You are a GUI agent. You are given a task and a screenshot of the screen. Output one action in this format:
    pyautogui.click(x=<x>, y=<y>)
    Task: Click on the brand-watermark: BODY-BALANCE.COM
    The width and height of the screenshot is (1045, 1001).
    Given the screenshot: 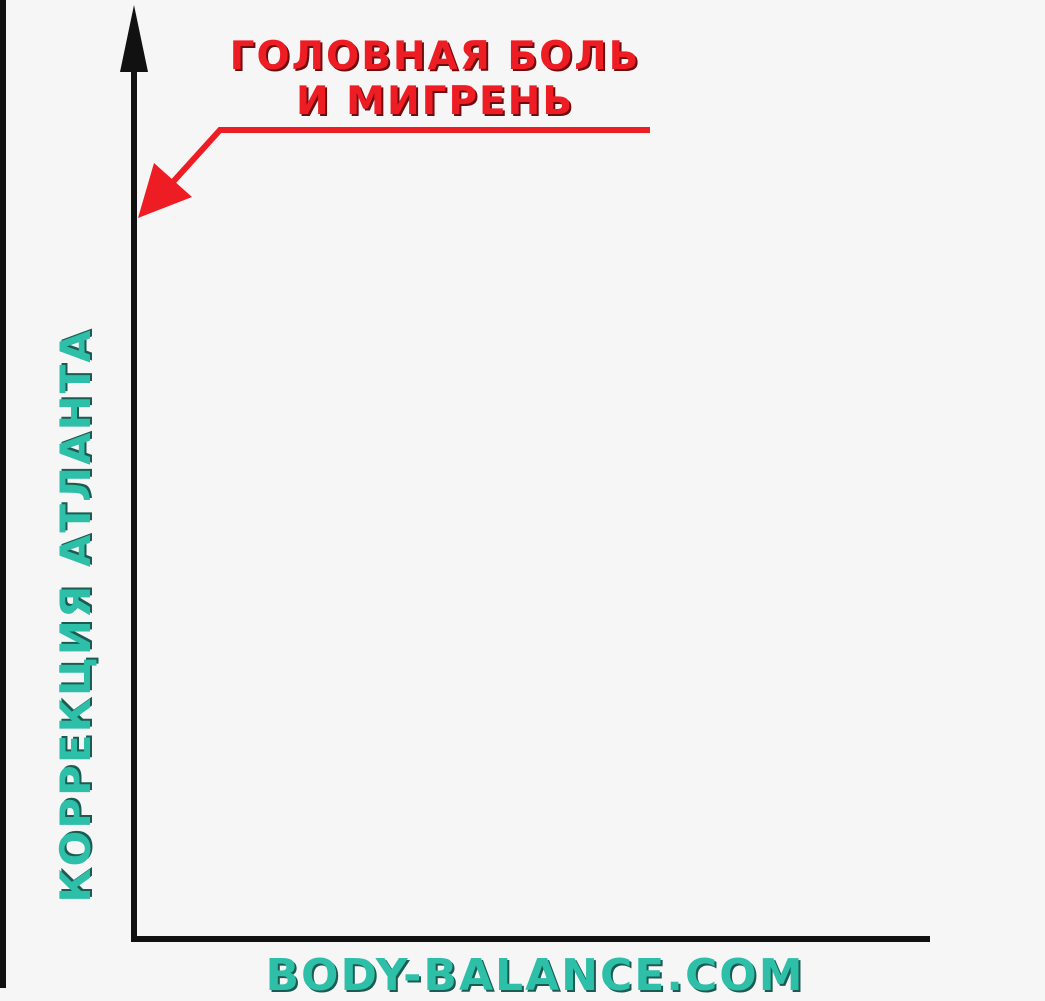 What is the action you would take?
    pyautogui.click(x=535, y=975)
    